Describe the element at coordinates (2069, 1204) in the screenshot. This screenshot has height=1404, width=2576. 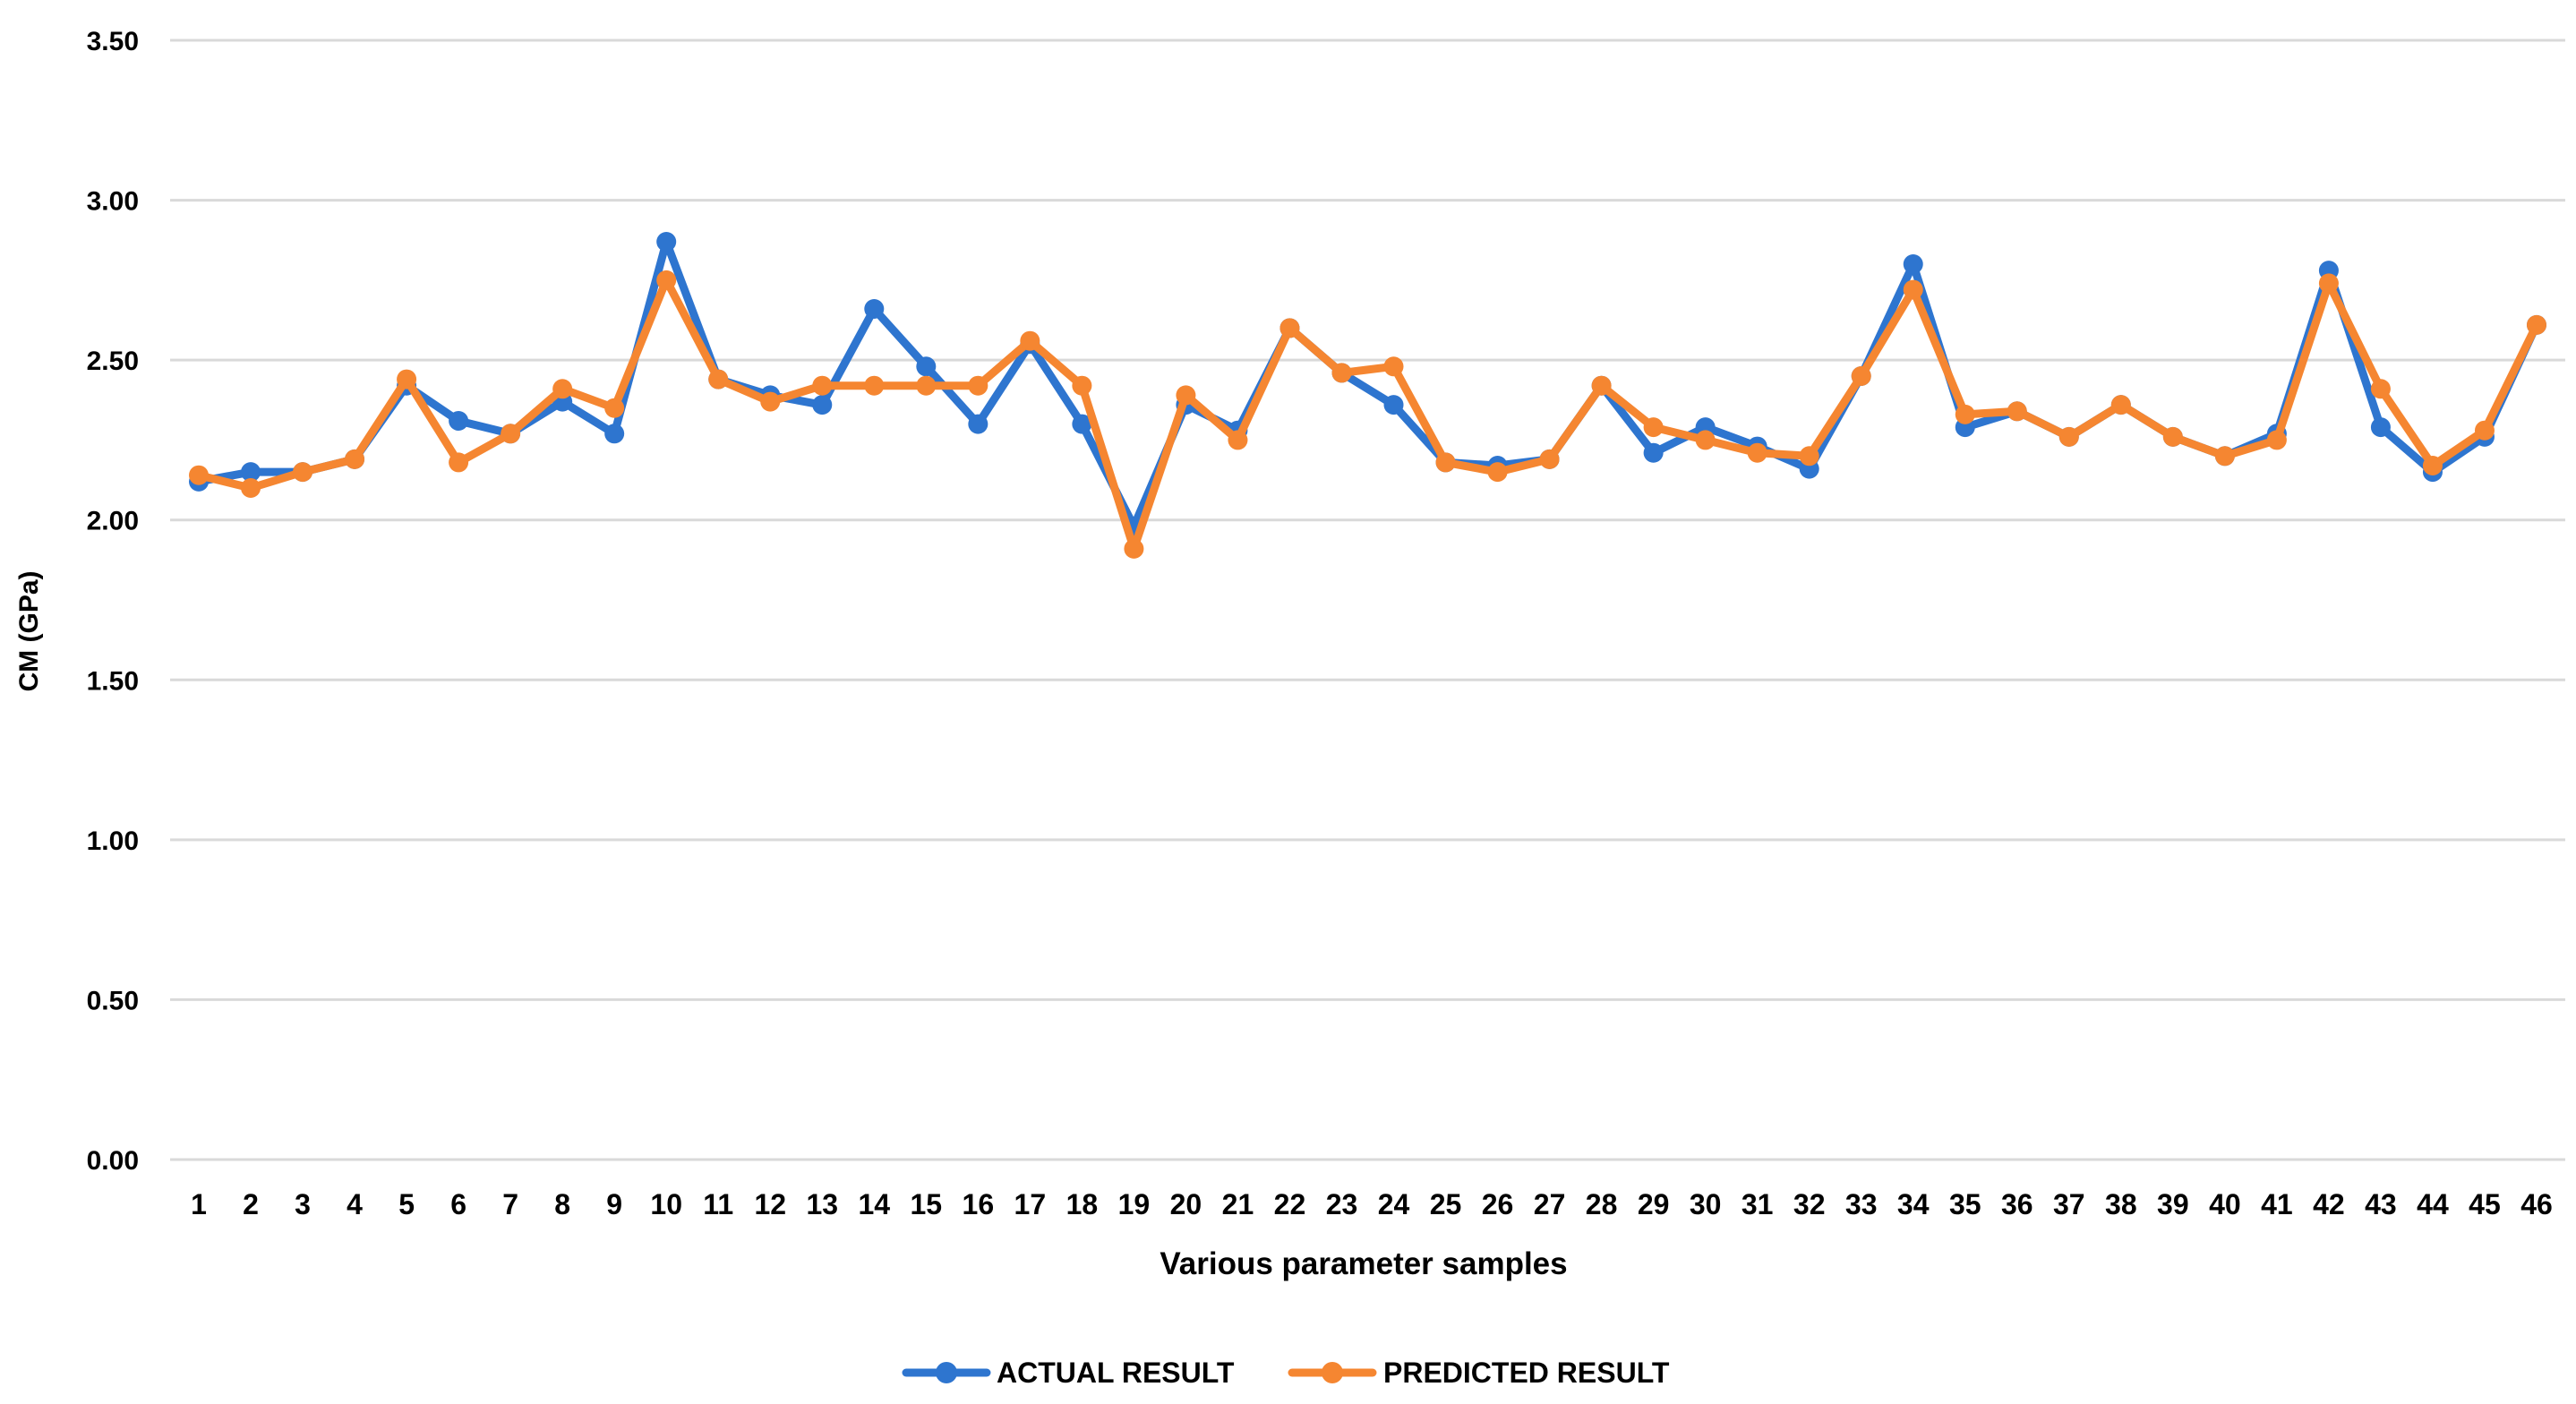
I see `x-tick-label: 37` at that location.